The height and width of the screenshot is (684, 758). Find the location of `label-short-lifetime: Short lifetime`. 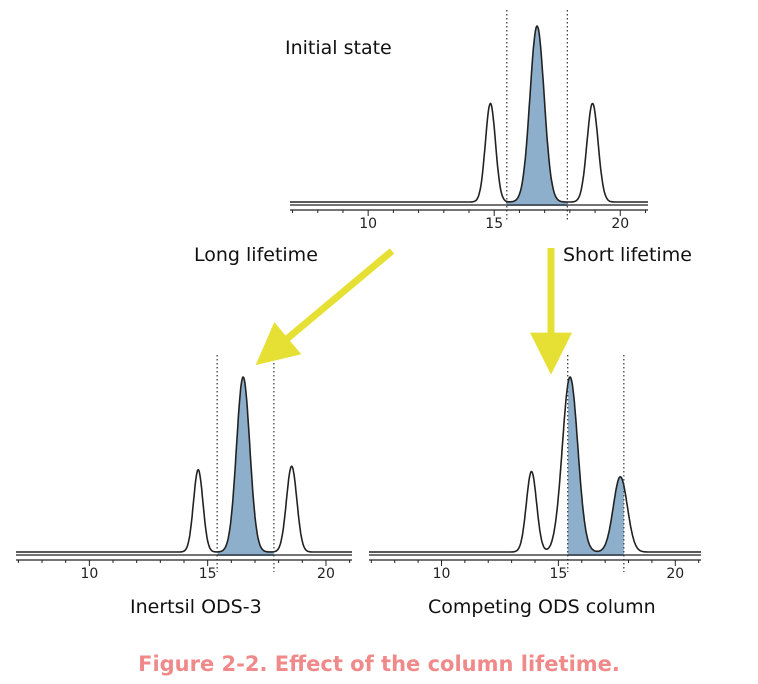

label-short-lifetime: Short lifetime is located at coordinates (627, 255).